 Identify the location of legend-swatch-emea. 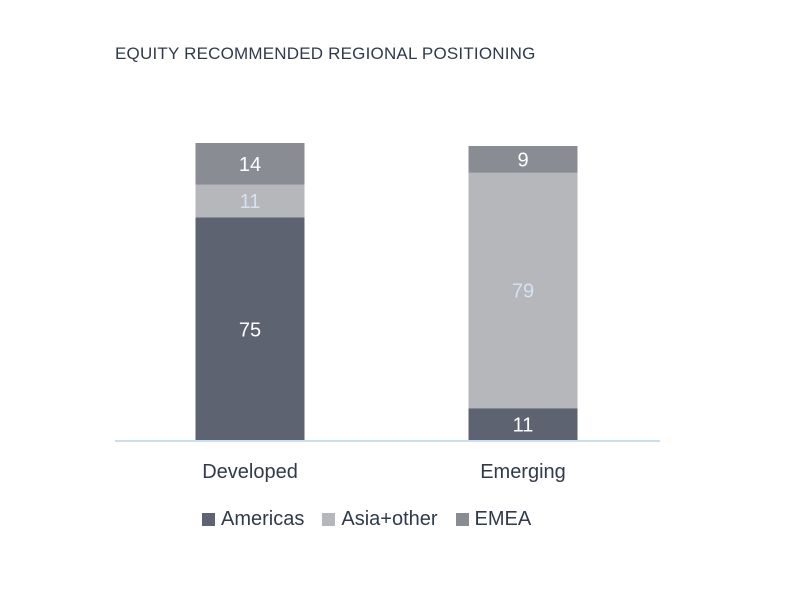
(462, 519).